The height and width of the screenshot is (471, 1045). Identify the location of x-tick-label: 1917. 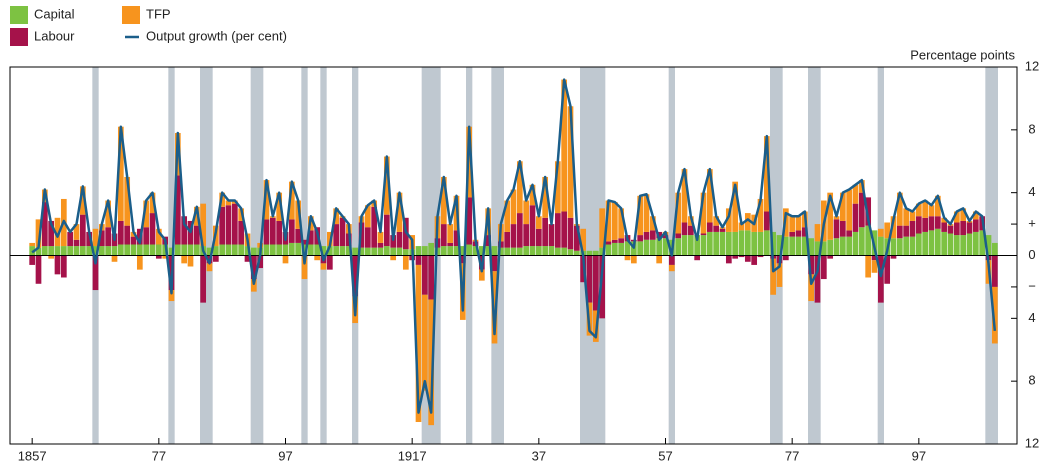
(412, 455).